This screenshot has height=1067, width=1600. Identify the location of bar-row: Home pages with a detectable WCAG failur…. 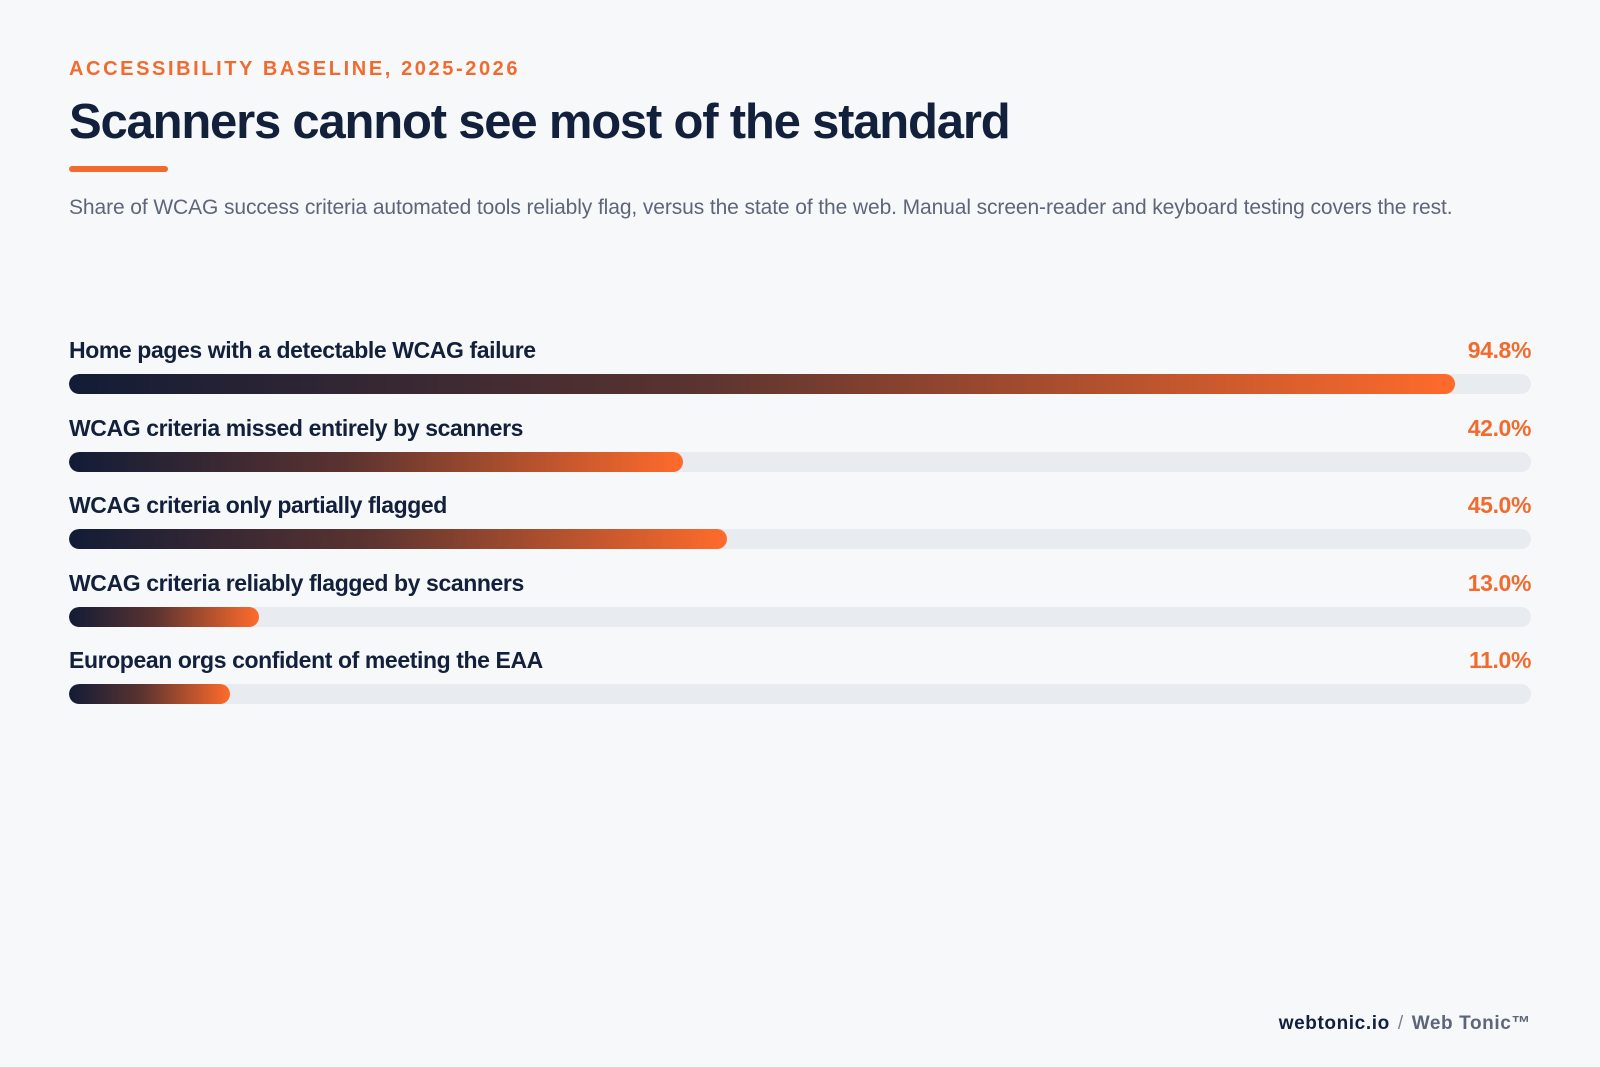
(800, 374).